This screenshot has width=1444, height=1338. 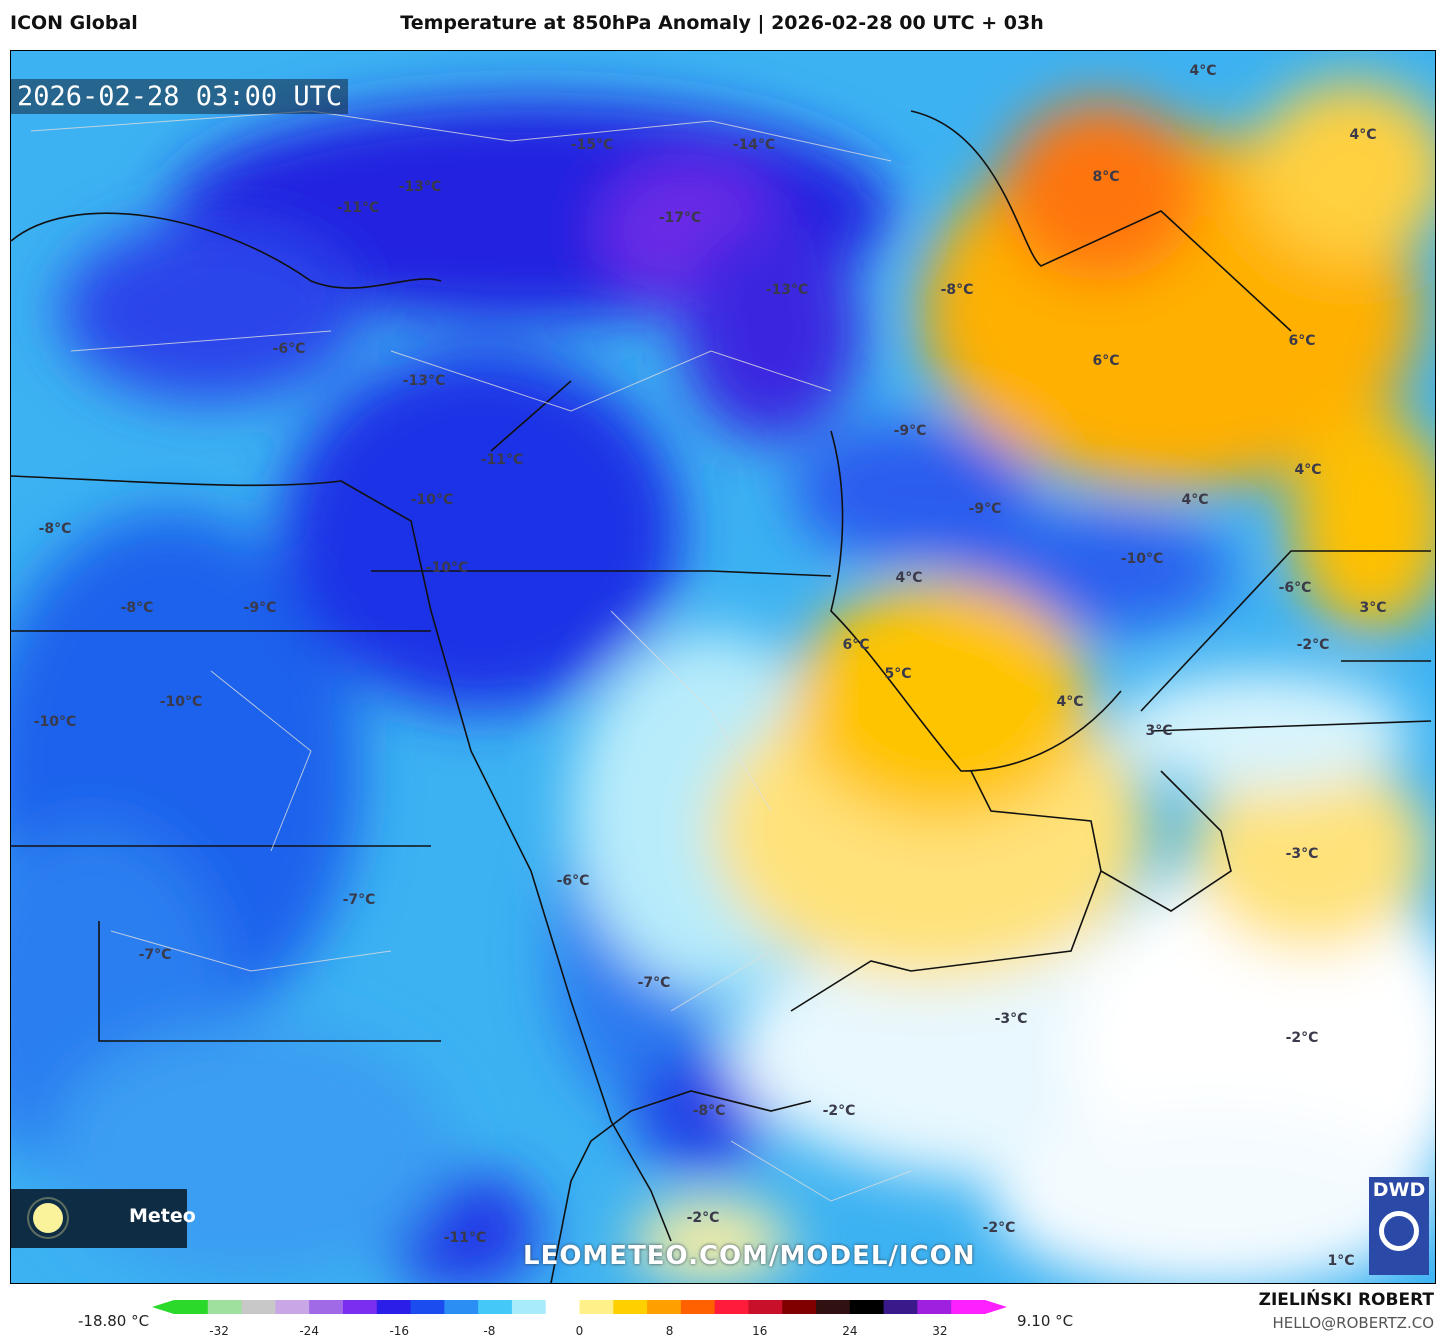 I want to click on colorbar-tick-label: -16, so click(x=399, y=1331).